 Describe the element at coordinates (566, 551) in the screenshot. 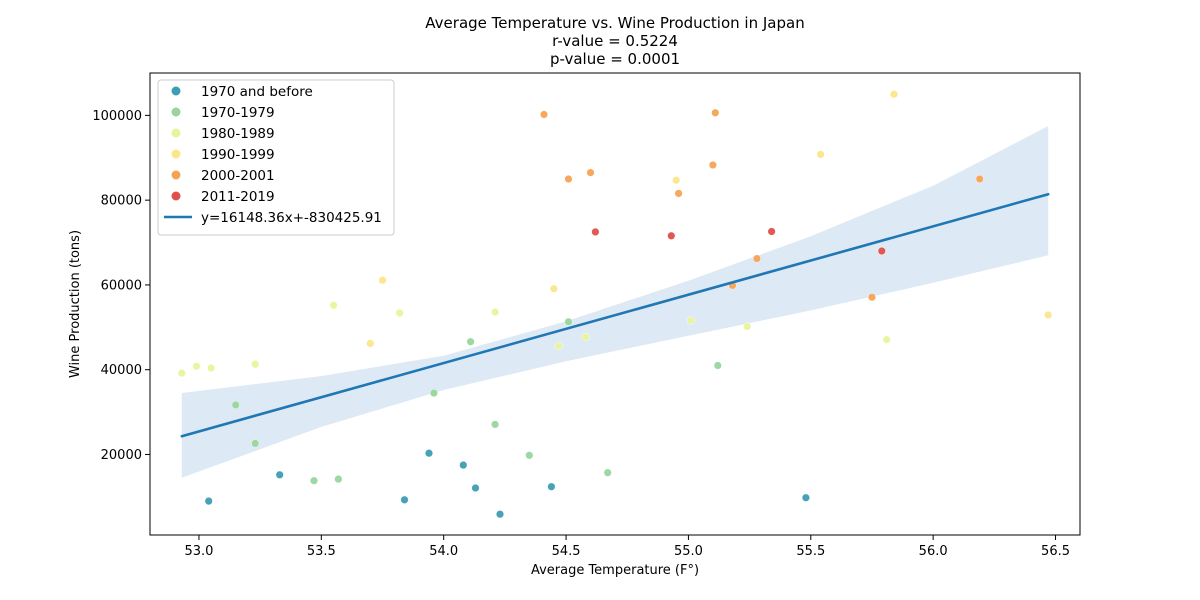

I see `x-tick-label: 54.5` at that location.